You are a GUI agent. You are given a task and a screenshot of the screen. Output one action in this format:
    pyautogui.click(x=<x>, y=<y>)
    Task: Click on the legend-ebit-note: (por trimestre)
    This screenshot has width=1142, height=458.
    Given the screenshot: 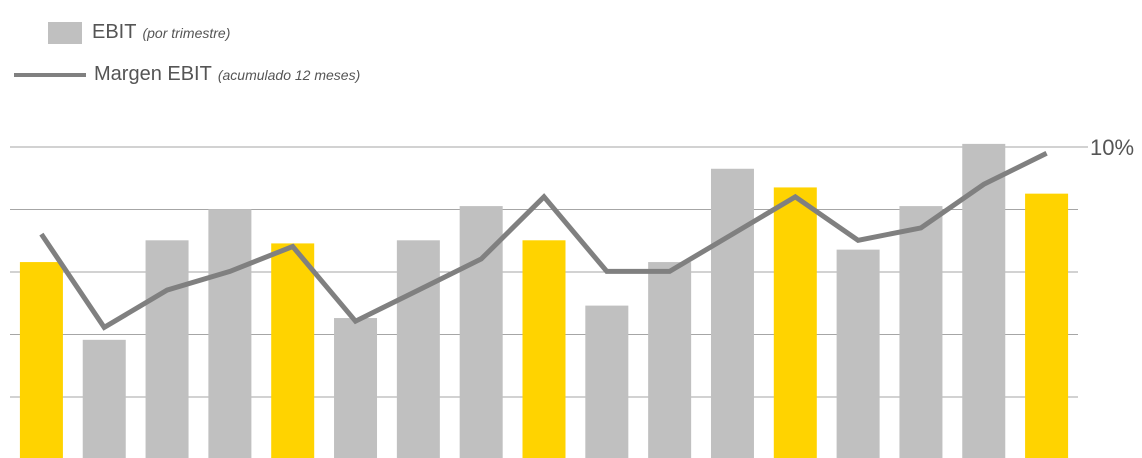 What is the action you would take?
    pyautogui.click(x=186, y=32)
    